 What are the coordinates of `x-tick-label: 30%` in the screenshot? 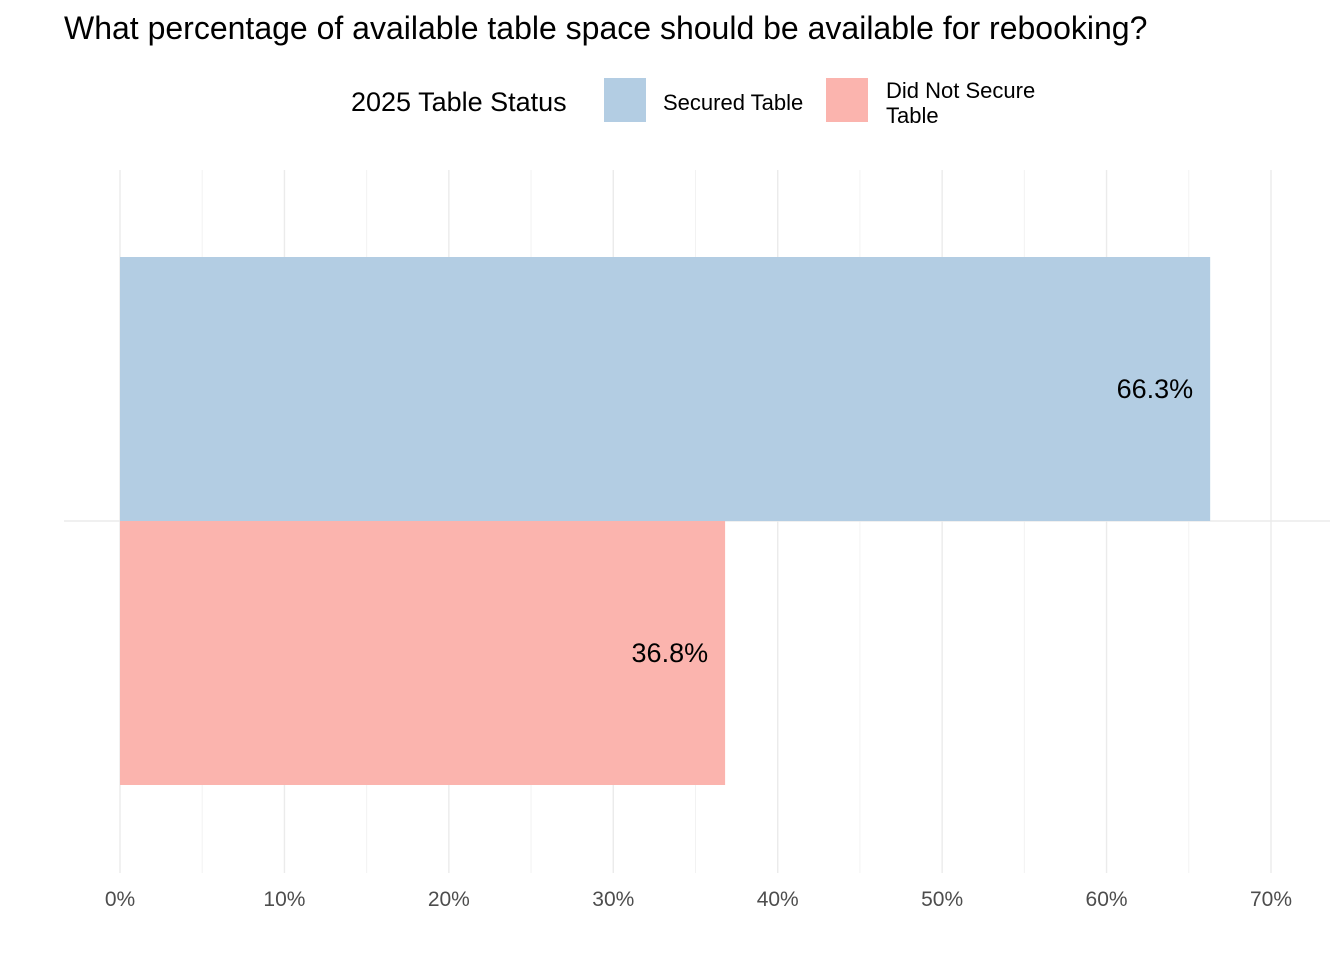 It's located at (613, 899).